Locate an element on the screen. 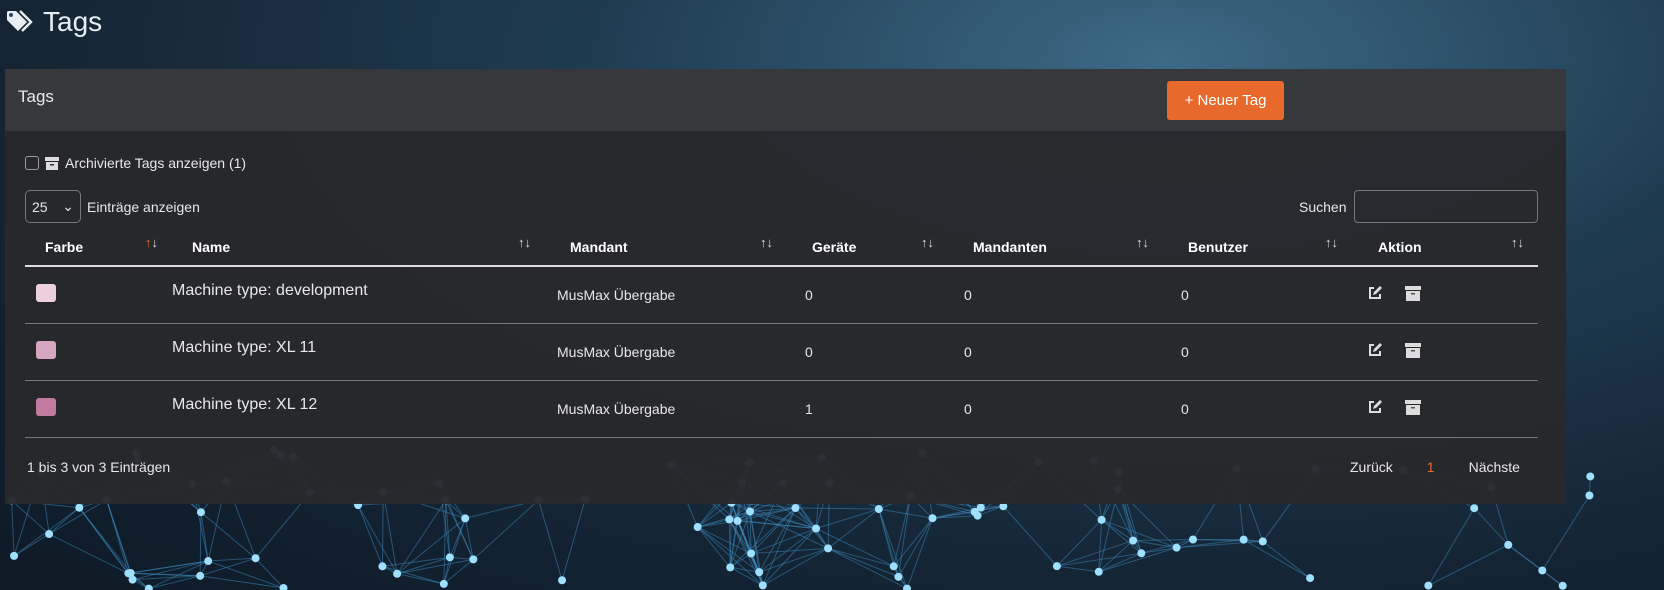 This screenshot has height=590, width=1664. table-info: 1 bis 3 von 3 Einträgen is located at coordinates (99, 467).